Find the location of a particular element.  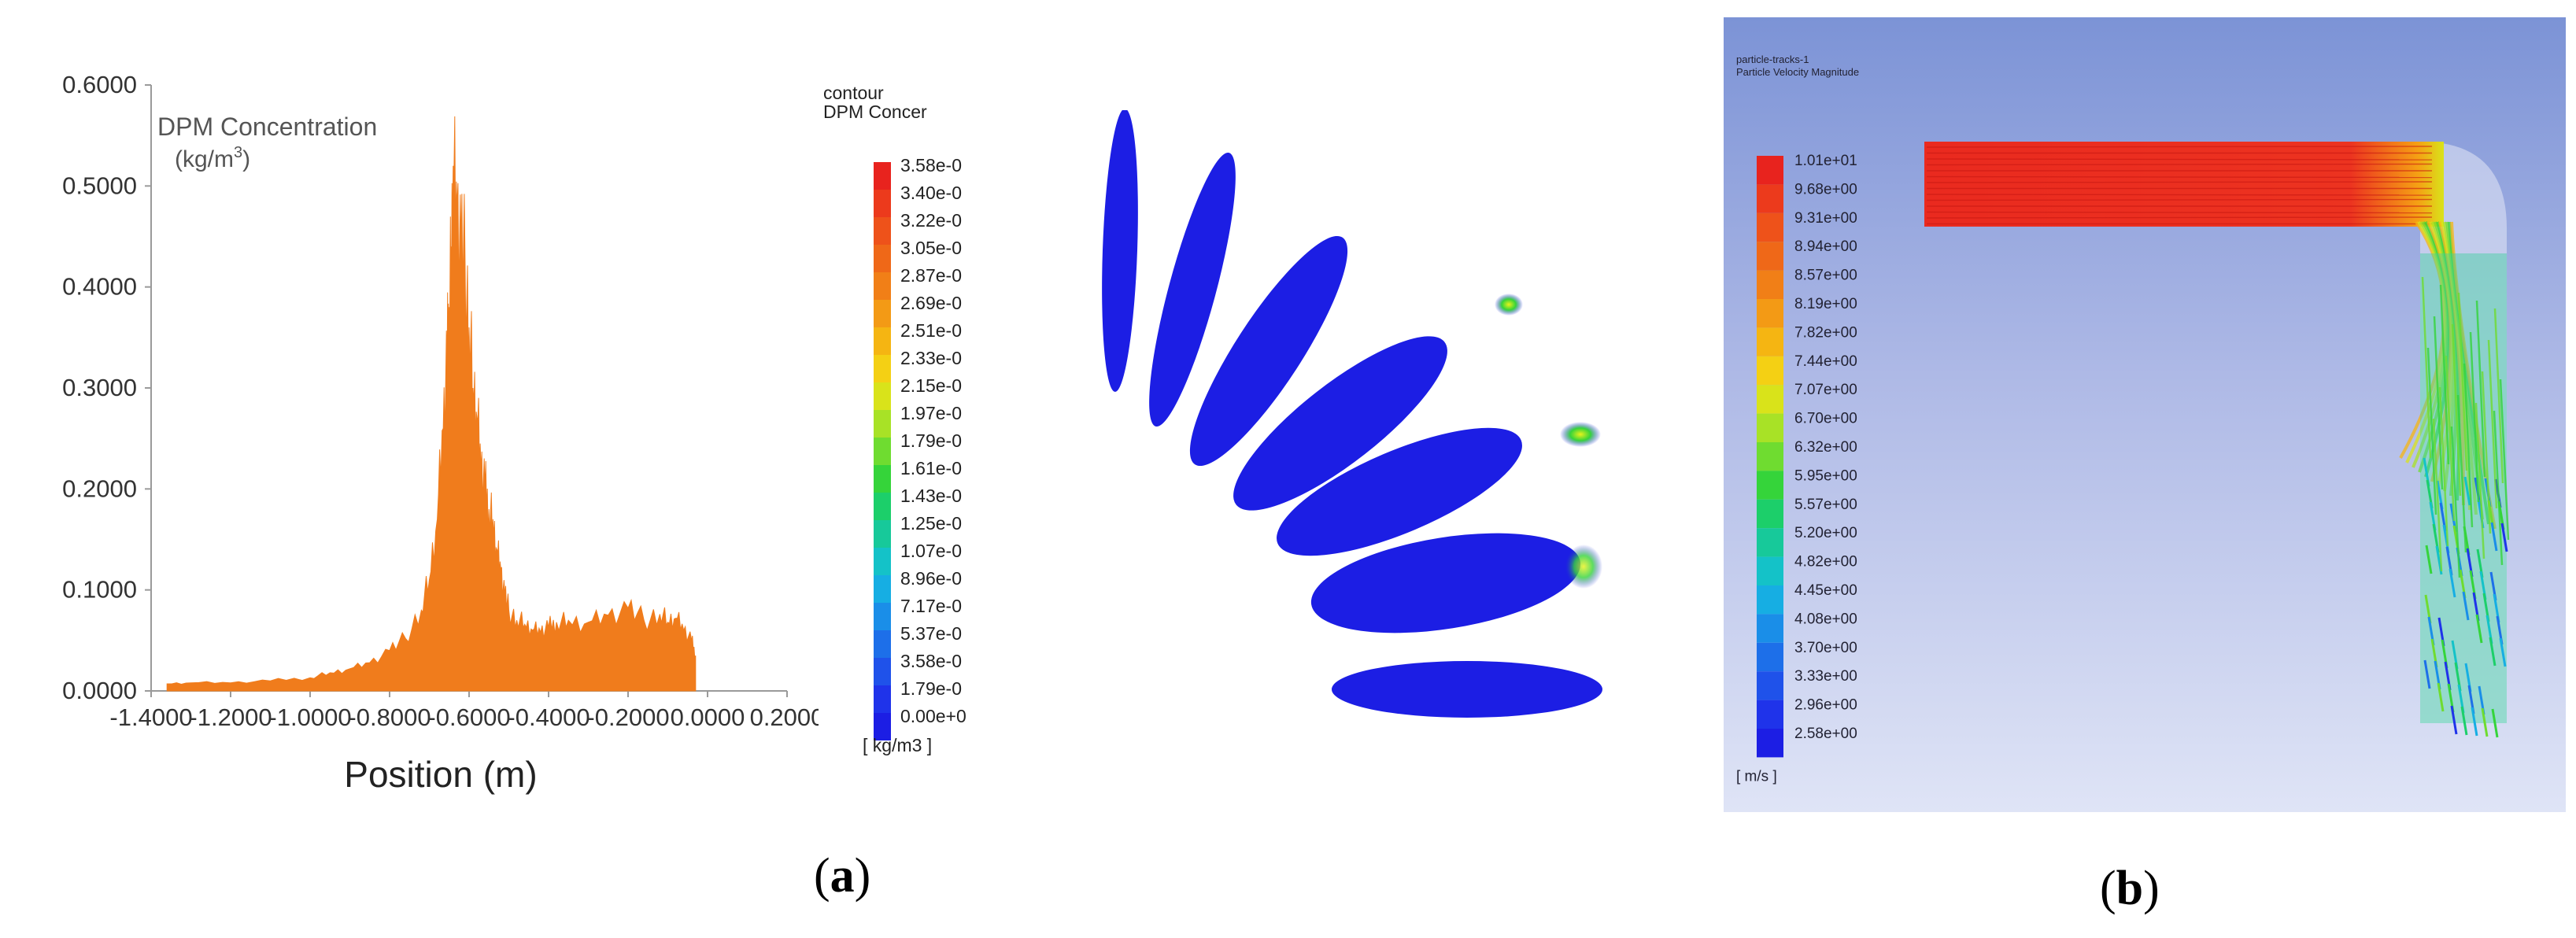

tracks-legend-level: 9.68e+00 is located at coordinates (1825, 189).